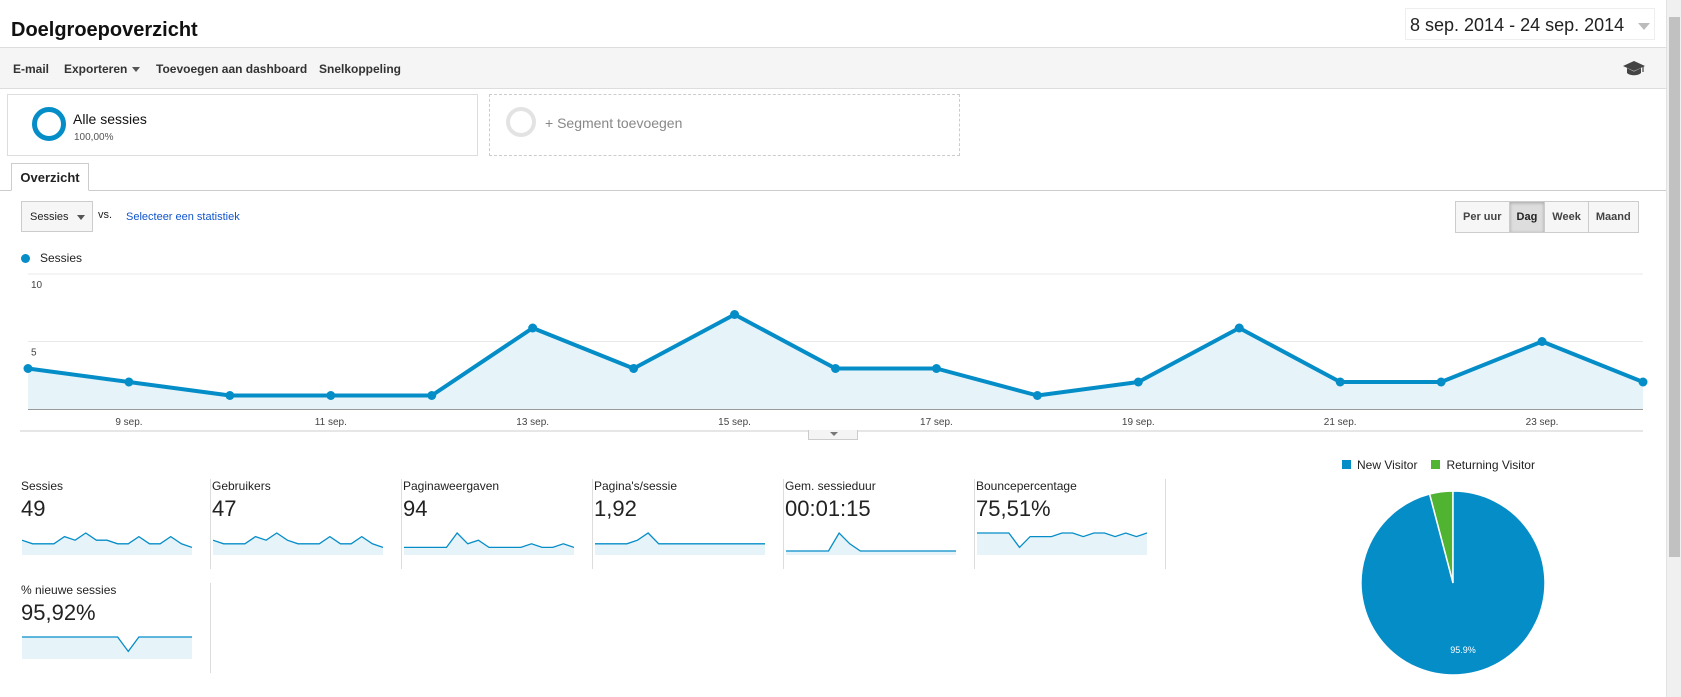 The image size is (1681, 697). I want to click on scrollbar, so click(1673, 348).